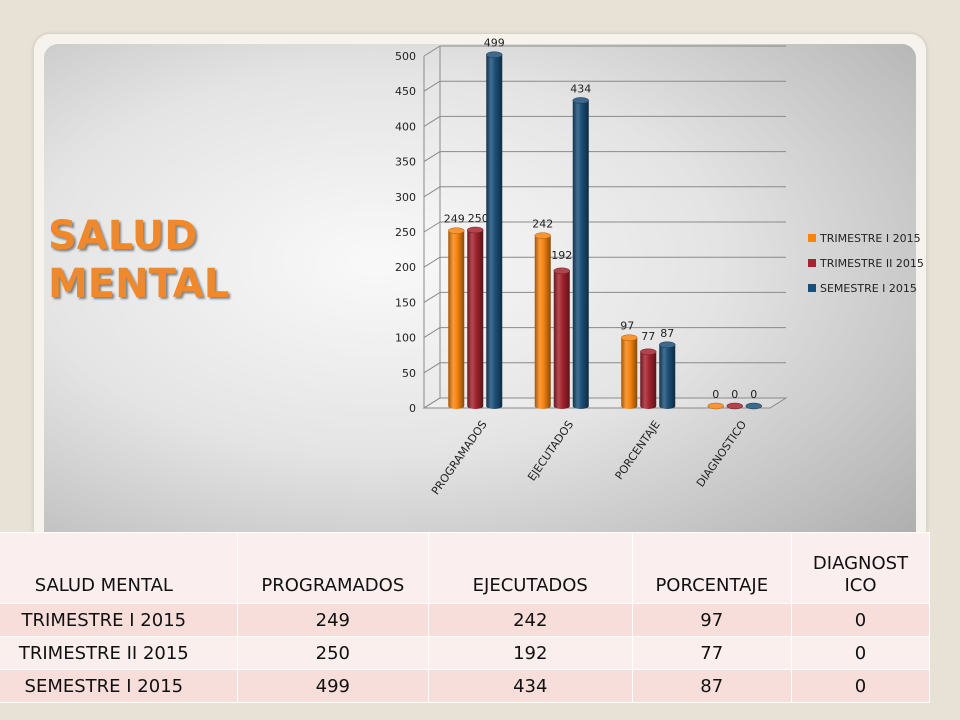 Image resolution: width=960 pixels, height=720 pixels. I want to click on y-tick-label: 350, so click(405, 162).